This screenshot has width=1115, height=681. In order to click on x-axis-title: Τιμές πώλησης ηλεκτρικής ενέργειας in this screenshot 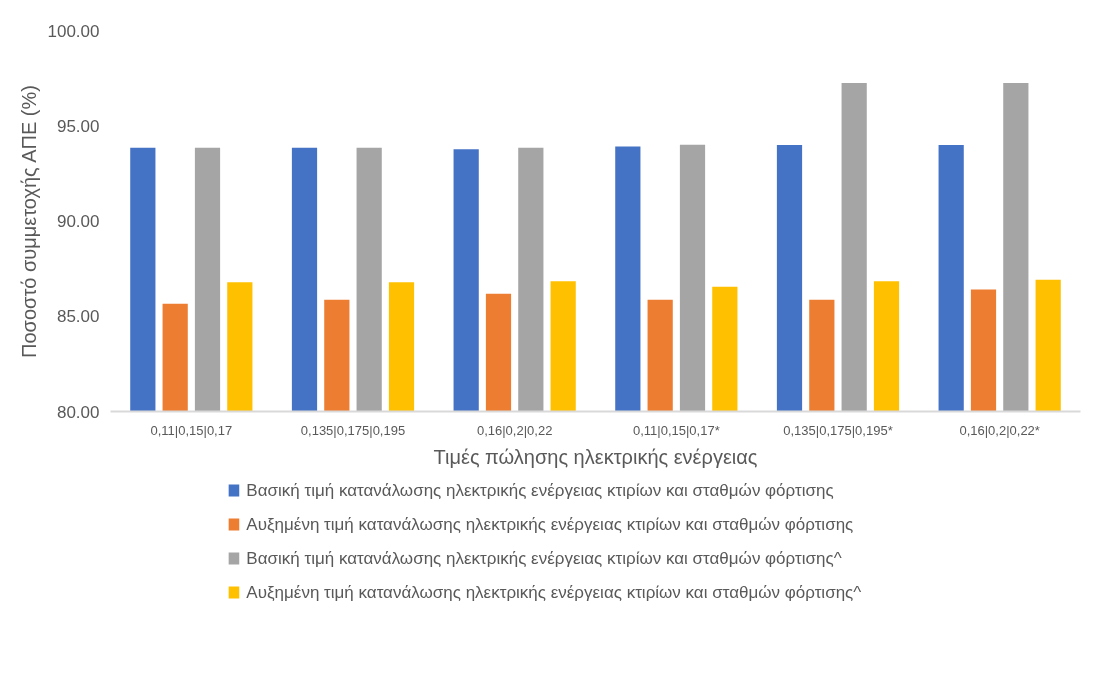, I will do `click(595, 456)`.